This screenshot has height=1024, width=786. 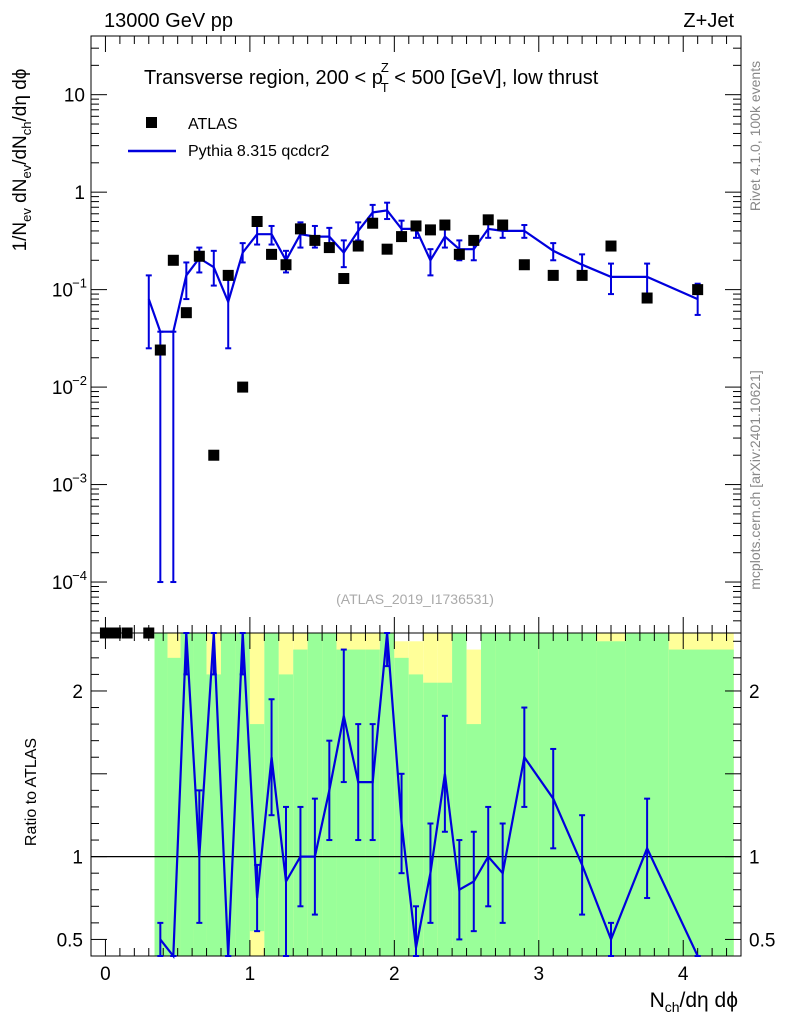 What do you see at coordinates (79, 380) in the screenshot?
I see `main-ytick-exponent: −2` at bounding box center [79, 380].